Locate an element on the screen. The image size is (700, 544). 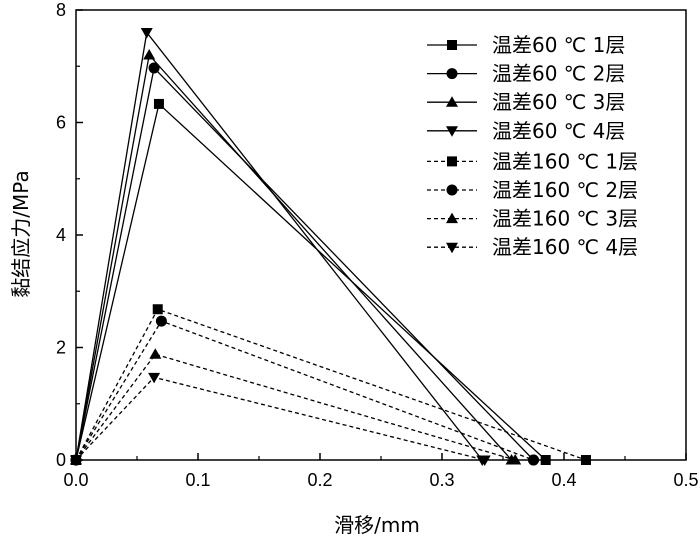
legend-entry-5: 温差160 ℃ 1层 is located at coordinates (532, 161).